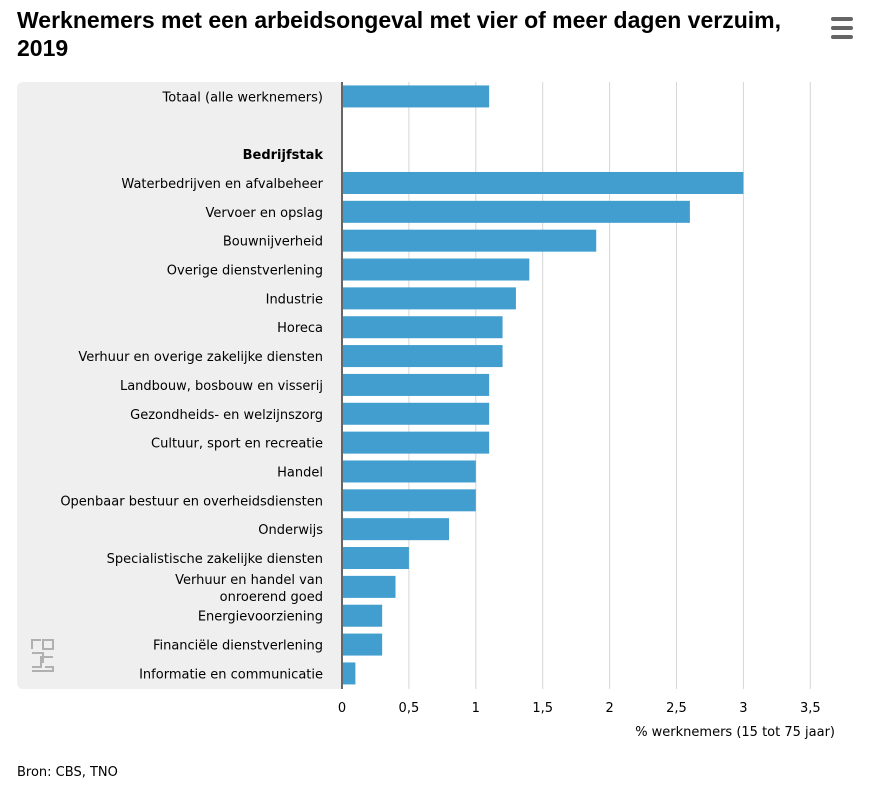 This screenshot has width=872, height=794. Describe the element at coordinates (542, 708) in the screenshot. I see `x-tick-label: 1,5` at that location.